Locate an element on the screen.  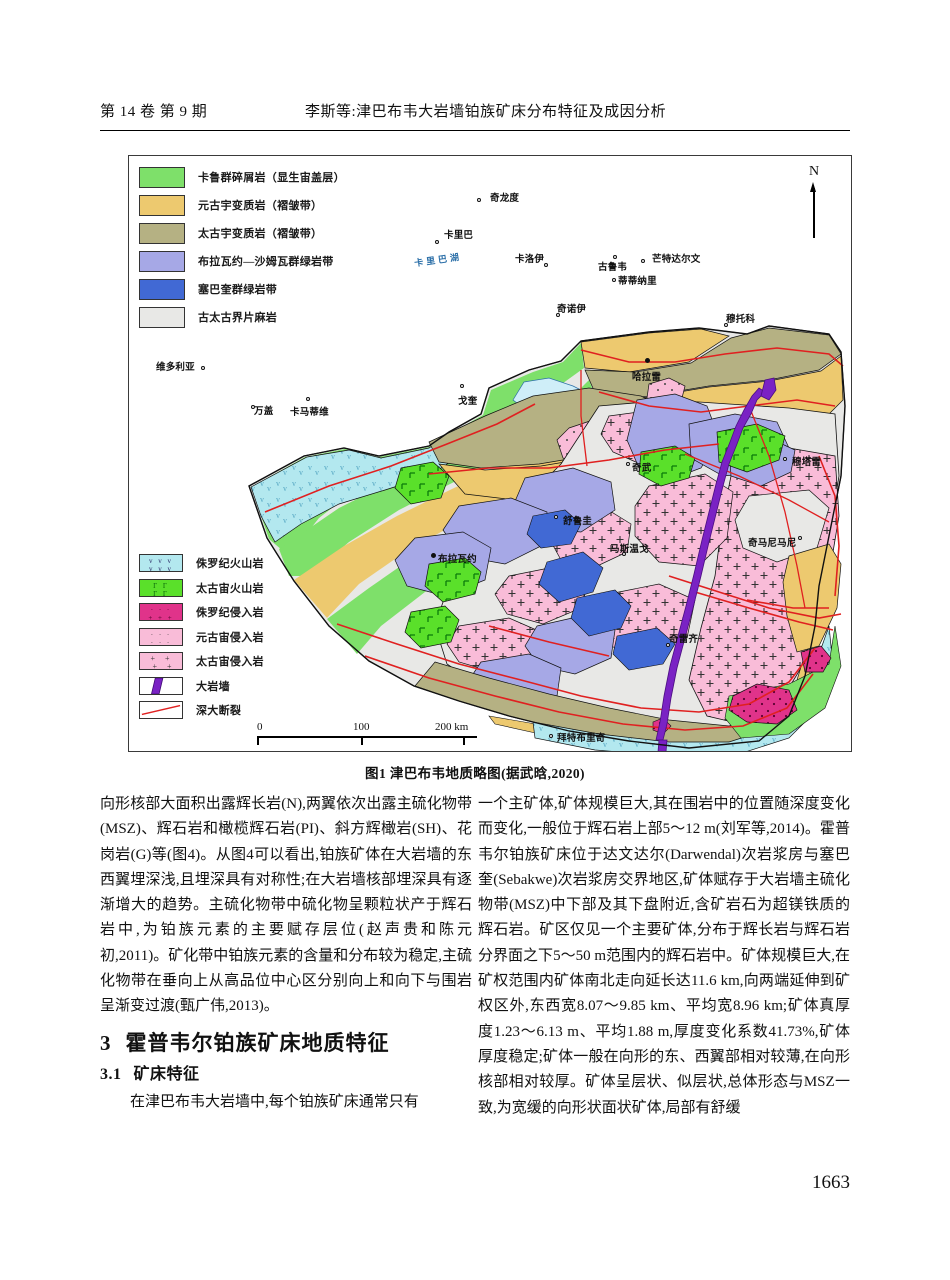
scale-tick-100: 100 is located at coordinates (361, 727).